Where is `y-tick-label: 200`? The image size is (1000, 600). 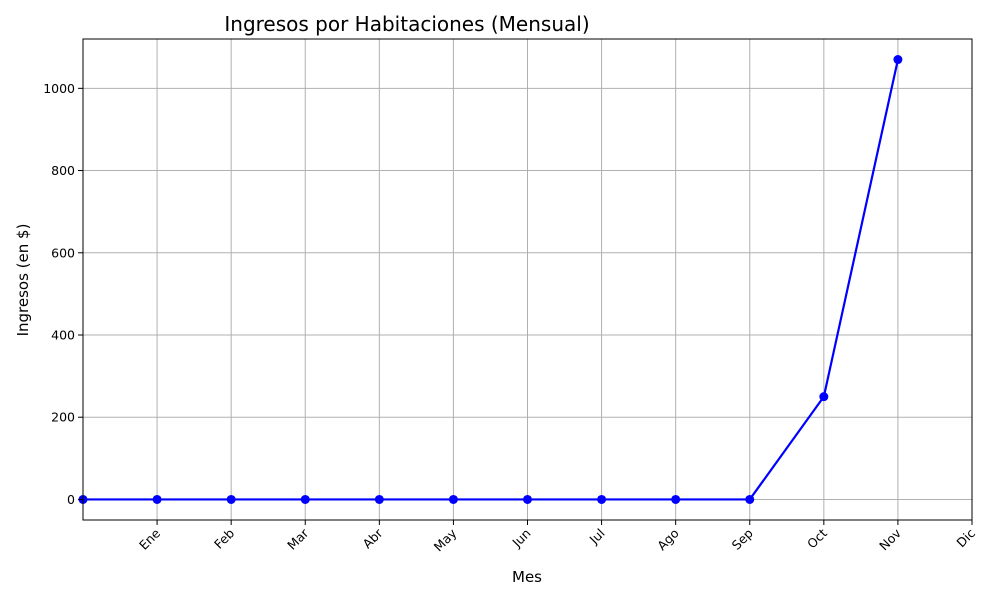 y-tick-label: 200 is located at coordinates (63, 417).